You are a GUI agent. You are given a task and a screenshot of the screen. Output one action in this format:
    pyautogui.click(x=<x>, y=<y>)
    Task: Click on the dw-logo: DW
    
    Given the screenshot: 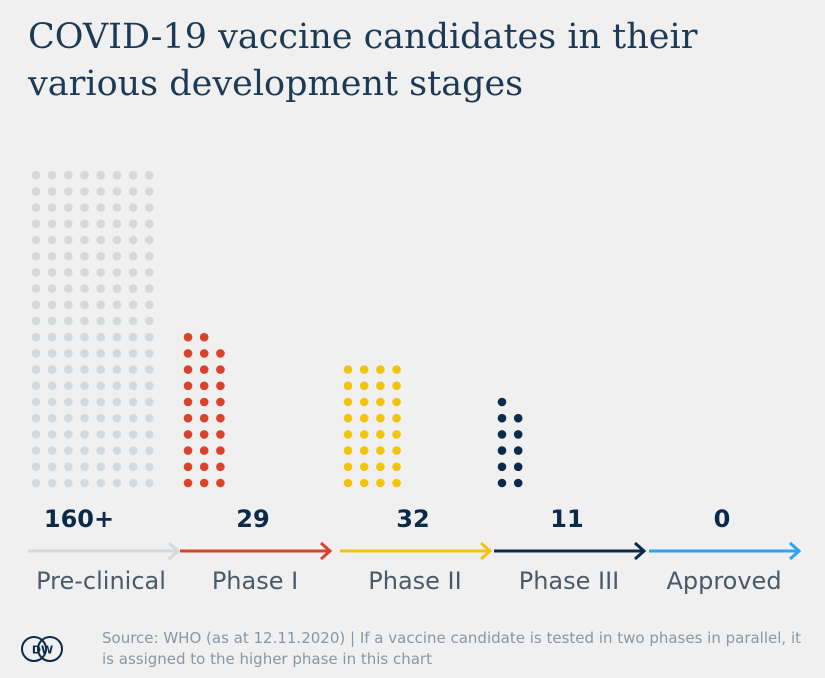 What is the action you would take?
    pyautogui.click(x=42, y=649)
    